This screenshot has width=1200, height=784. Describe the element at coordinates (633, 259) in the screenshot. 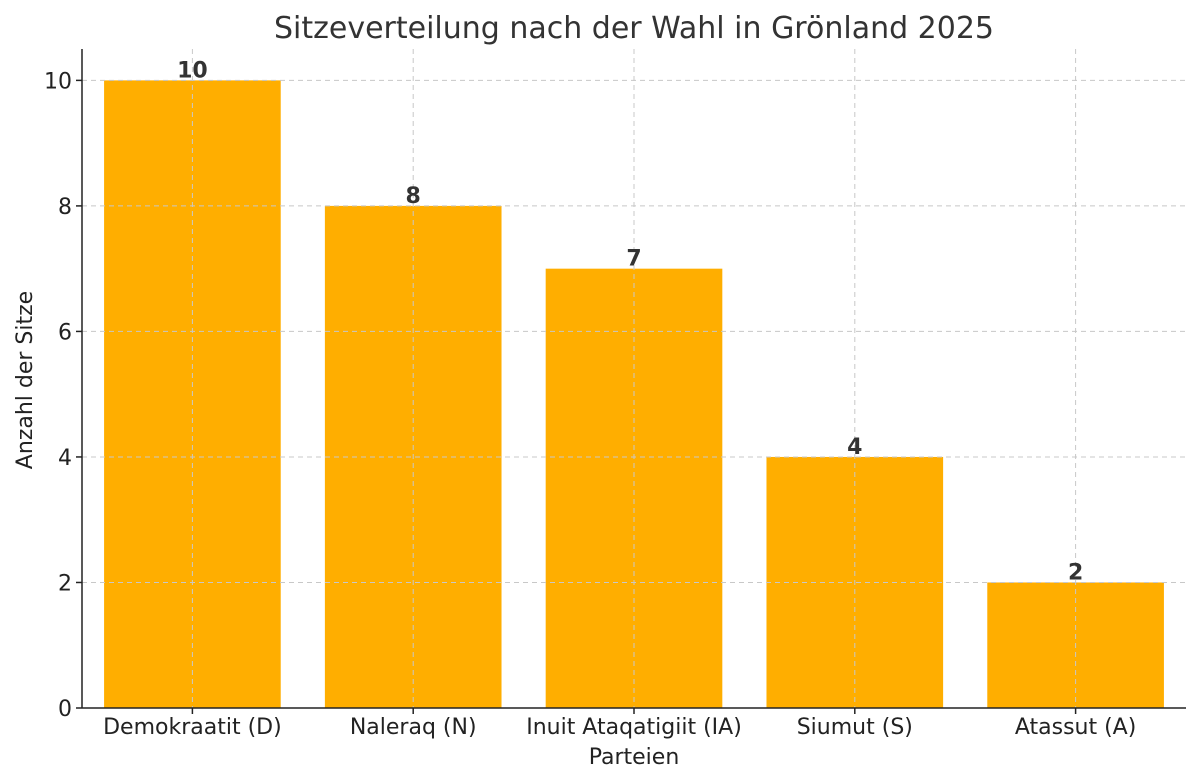

I see `value-label-3: 7` at that location.